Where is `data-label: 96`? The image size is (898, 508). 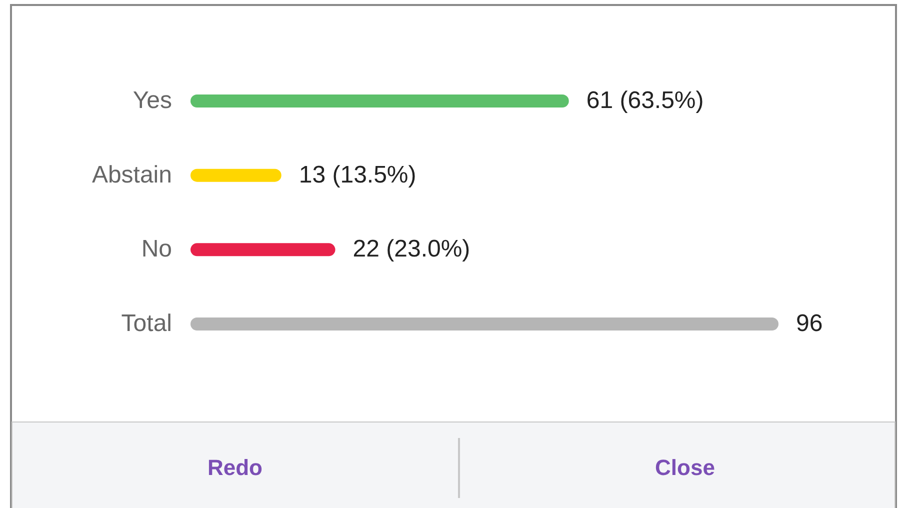 data-label: 96 is located at coordinates (809, 323).